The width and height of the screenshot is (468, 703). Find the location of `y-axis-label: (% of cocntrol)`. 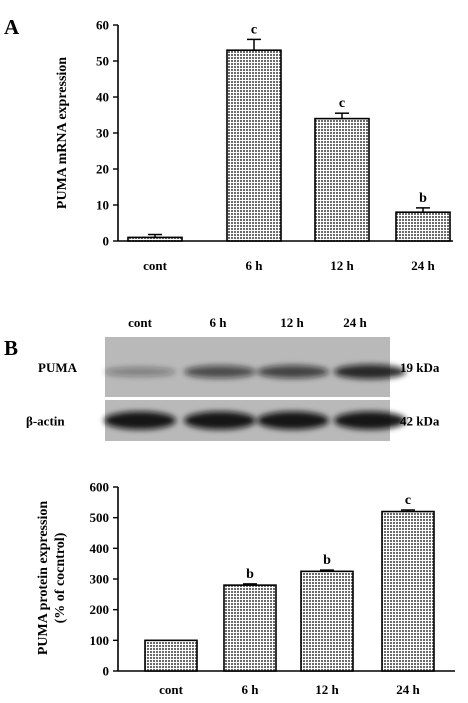

y-axis-label: (% of cocntrol) is located at coordinates (60, 577).